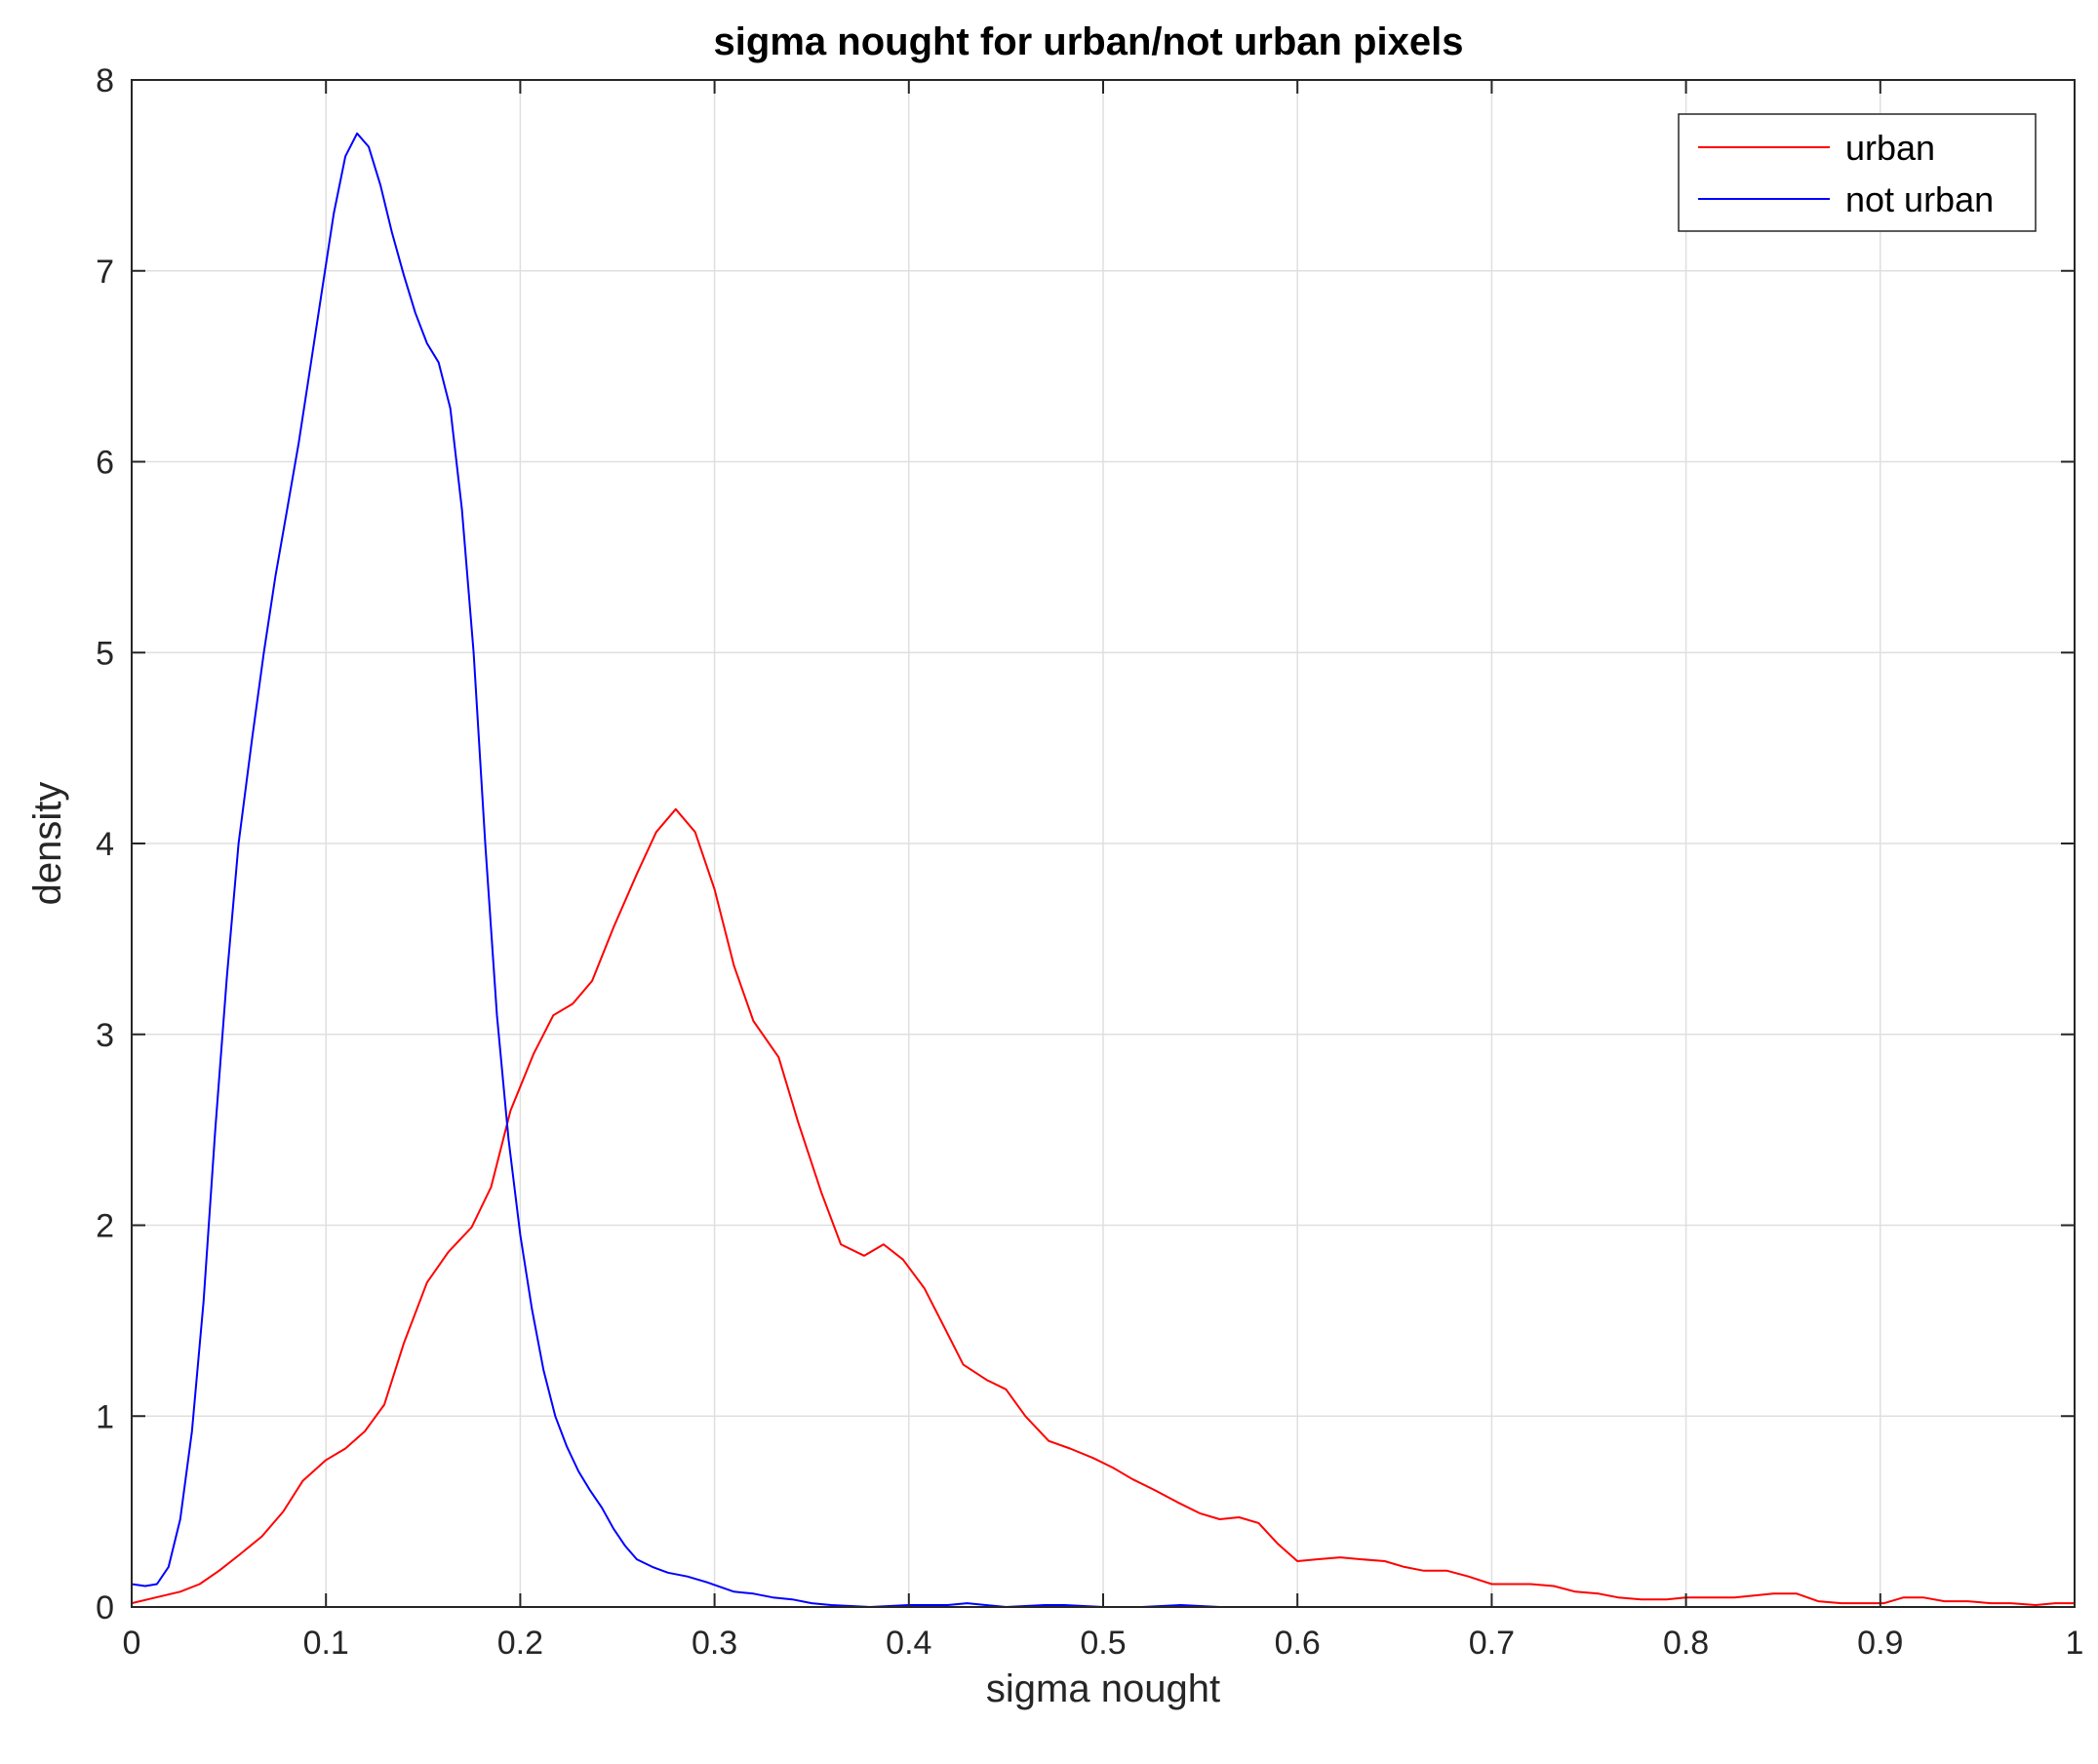 The height and width of the screenshot is (1764, 2098). Describe the element at coordinates (105, 653) in the screenshot. I see `y-tick-label: 5` at that location.